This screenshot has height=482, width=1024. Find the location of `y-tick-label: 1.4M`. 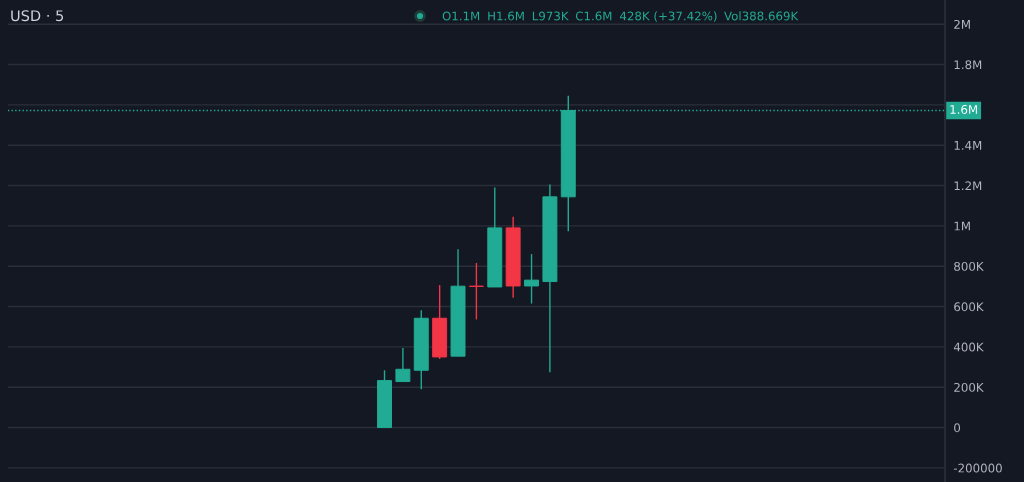

y-tick-label: 1.4M is located at coordinates (968, 145).